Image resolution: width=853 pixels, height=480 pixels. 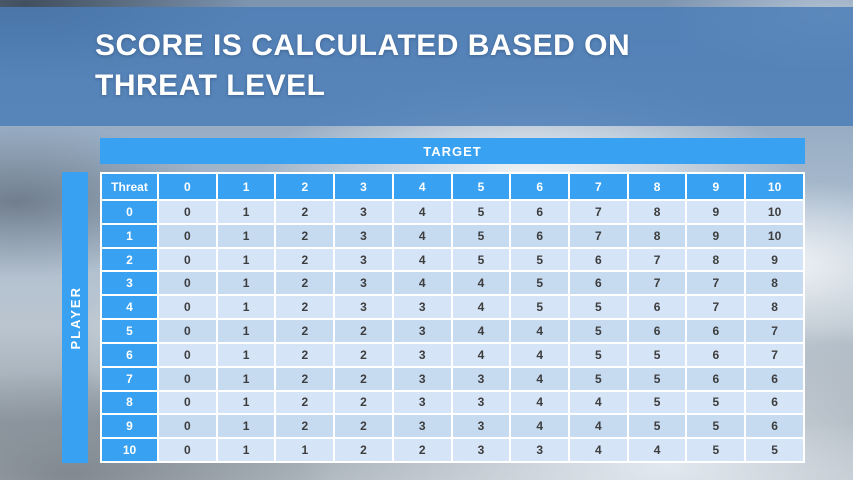 I want to click on table-row: 10 0 1 1 2 2 3 3 4 4 5 5, so click(x=452, y=450).